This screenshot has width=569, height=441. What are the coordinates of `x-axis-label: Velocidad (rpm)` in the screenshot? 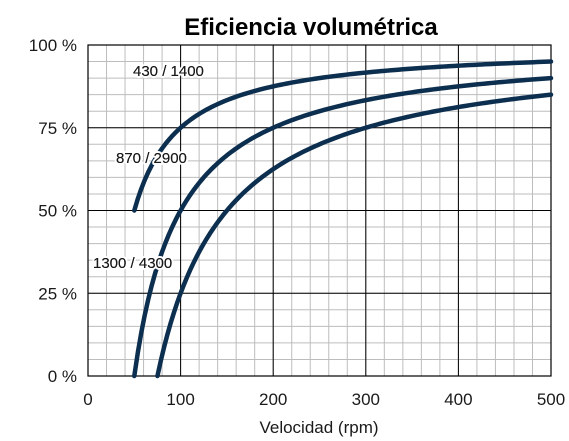 It's located at (318, 427).